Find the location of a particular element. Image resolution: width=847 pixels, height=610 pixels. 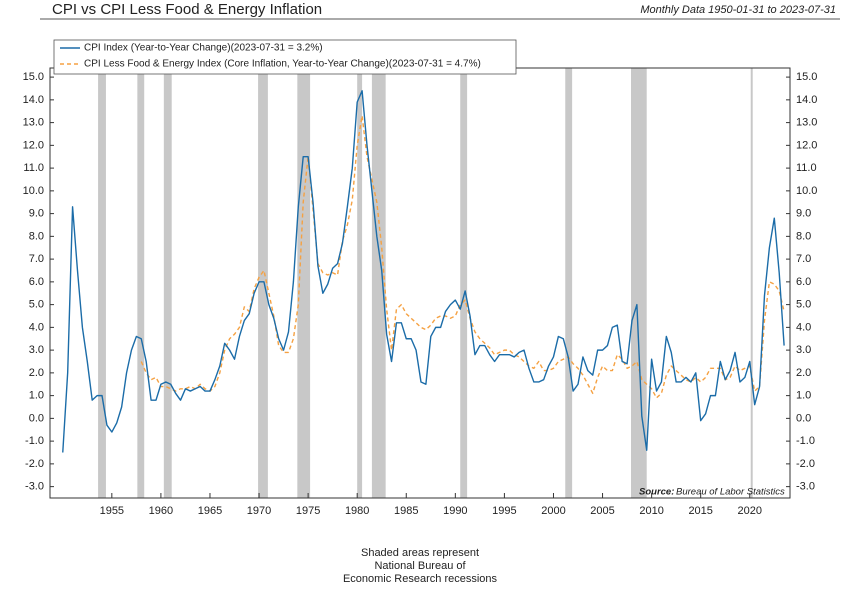

note-line: Economic Research recessions is located at coordinates (420, 579).